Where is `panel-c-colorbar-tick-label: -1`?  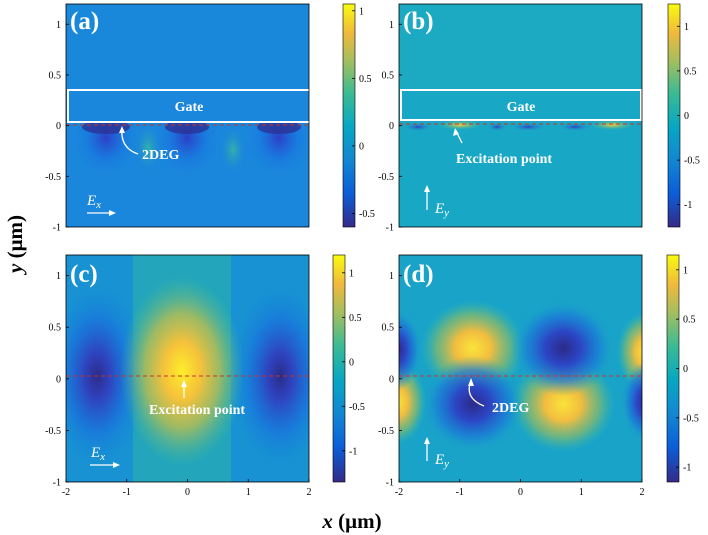
panel-c-colorbar-tick-label: -1 is located at coordinates (353, 451).